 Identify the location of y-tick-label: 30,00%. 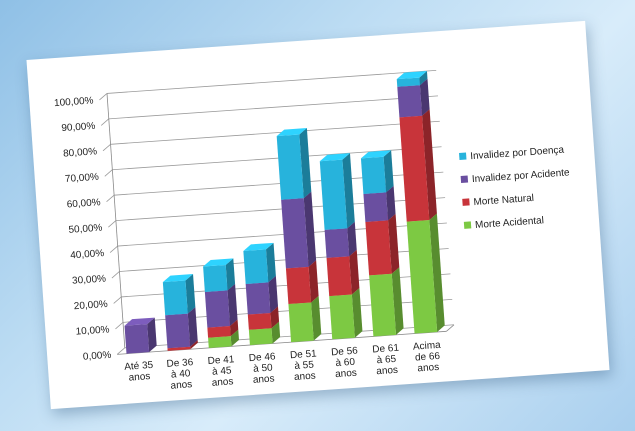
(89, 279).